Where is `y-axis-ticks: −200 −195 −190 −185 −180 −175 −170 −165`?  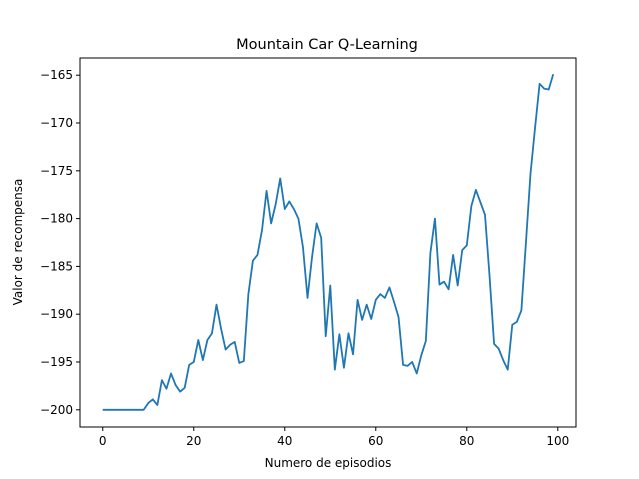
y-axis-ticks: −200 −195 −190 −185 −180 −175 −170 −165 is located at coordinates (60, 242).